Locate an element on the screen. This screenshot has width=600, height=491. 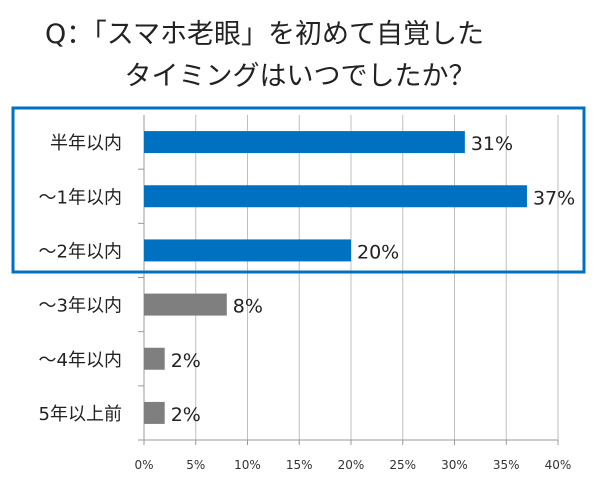
x-tick-label: 40% is located at coordinates (558, 465).